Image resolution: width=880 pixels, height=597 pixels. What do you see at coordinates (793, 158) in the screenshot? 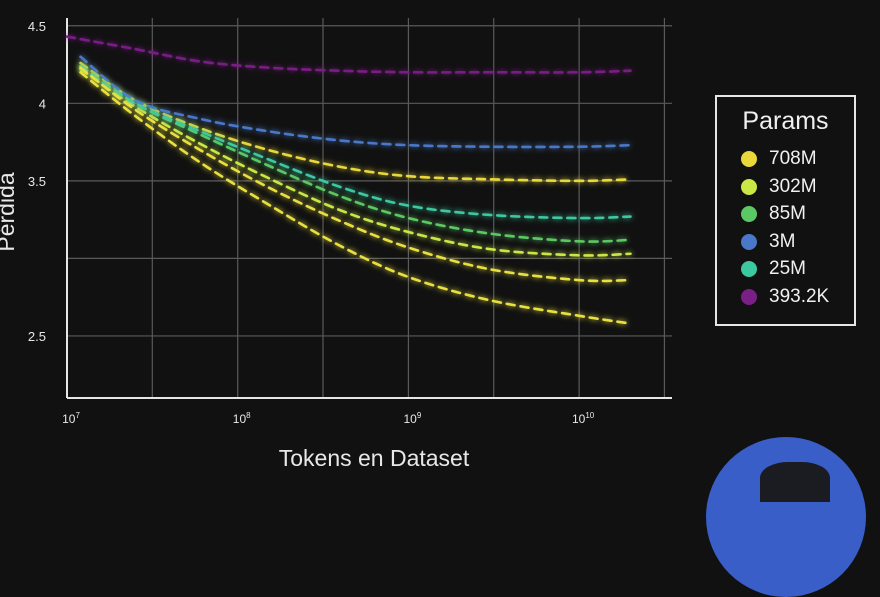
I see `legend-label: 708M` at bounding box center [793, 158].